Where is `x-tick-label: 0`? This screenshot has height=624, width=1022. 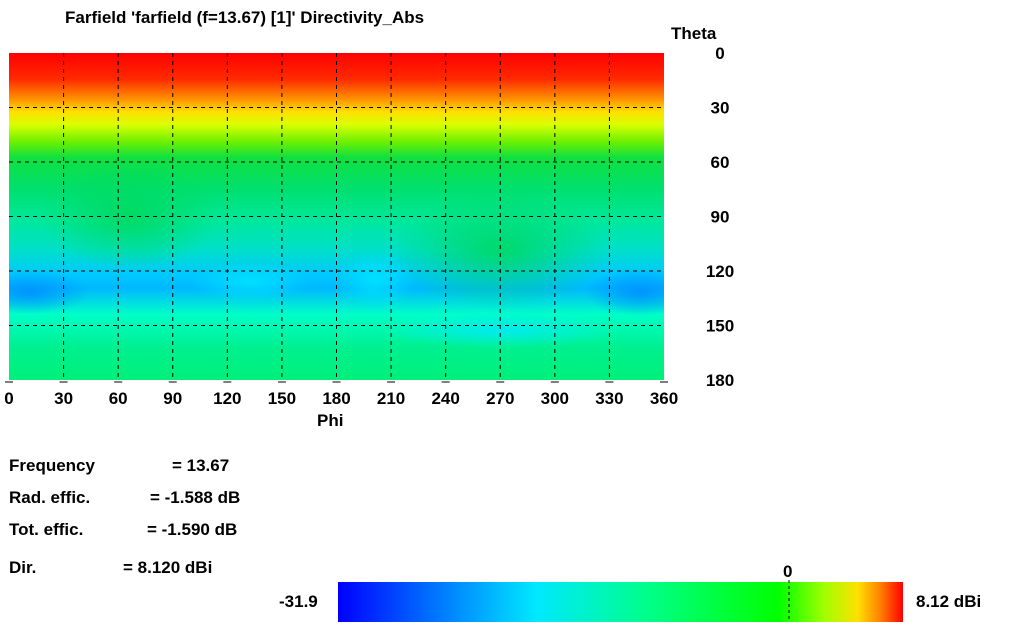 x-tick-label: 0 is located at coordinates (8, 398).